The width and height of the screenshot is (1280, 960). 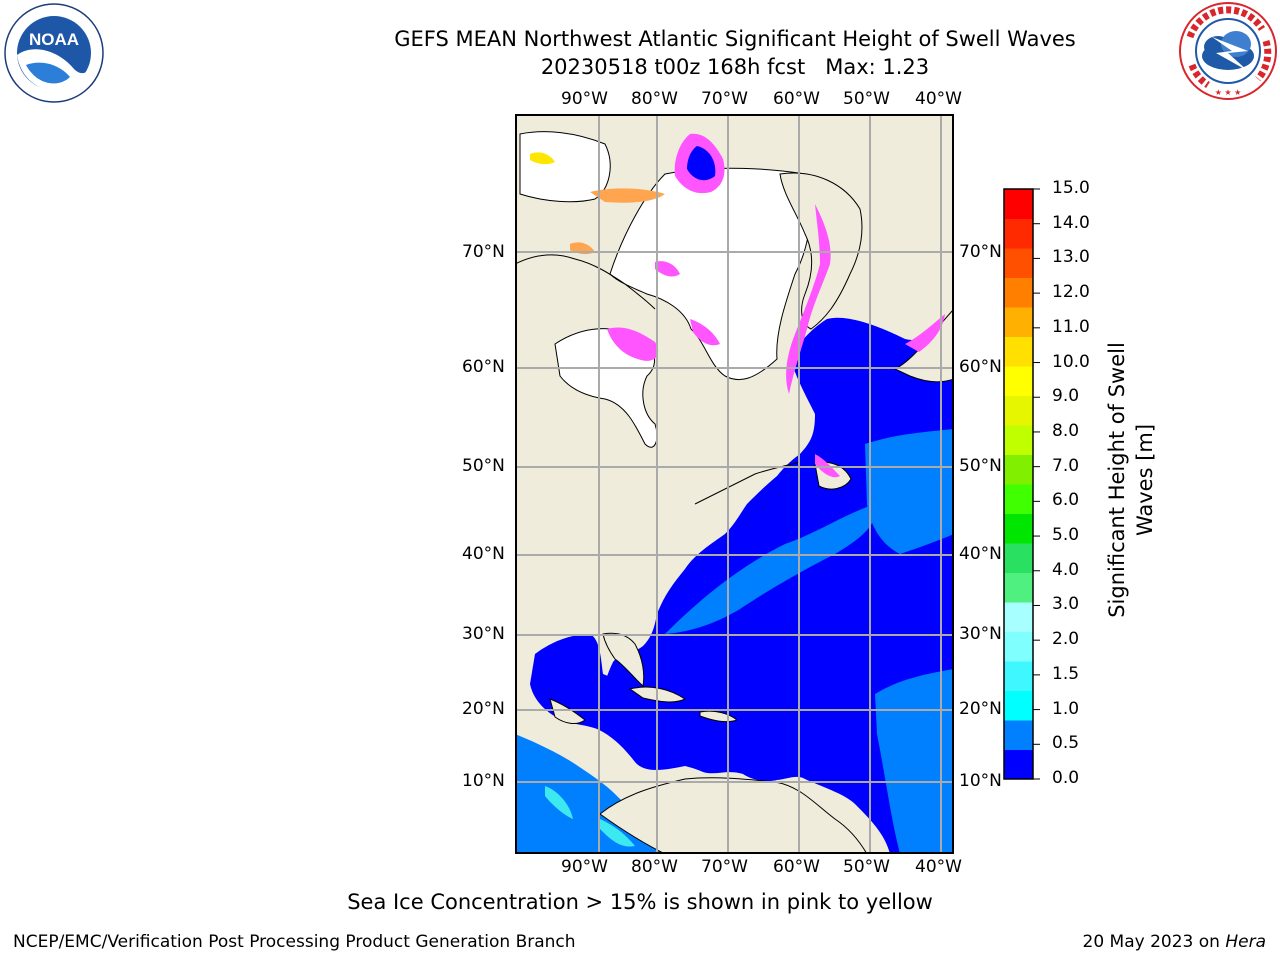 What do you see at coordinates (796, 867) in the screenshot?
I see `lon-tick-bottom: 60°W` at bounding box center [796, 867].